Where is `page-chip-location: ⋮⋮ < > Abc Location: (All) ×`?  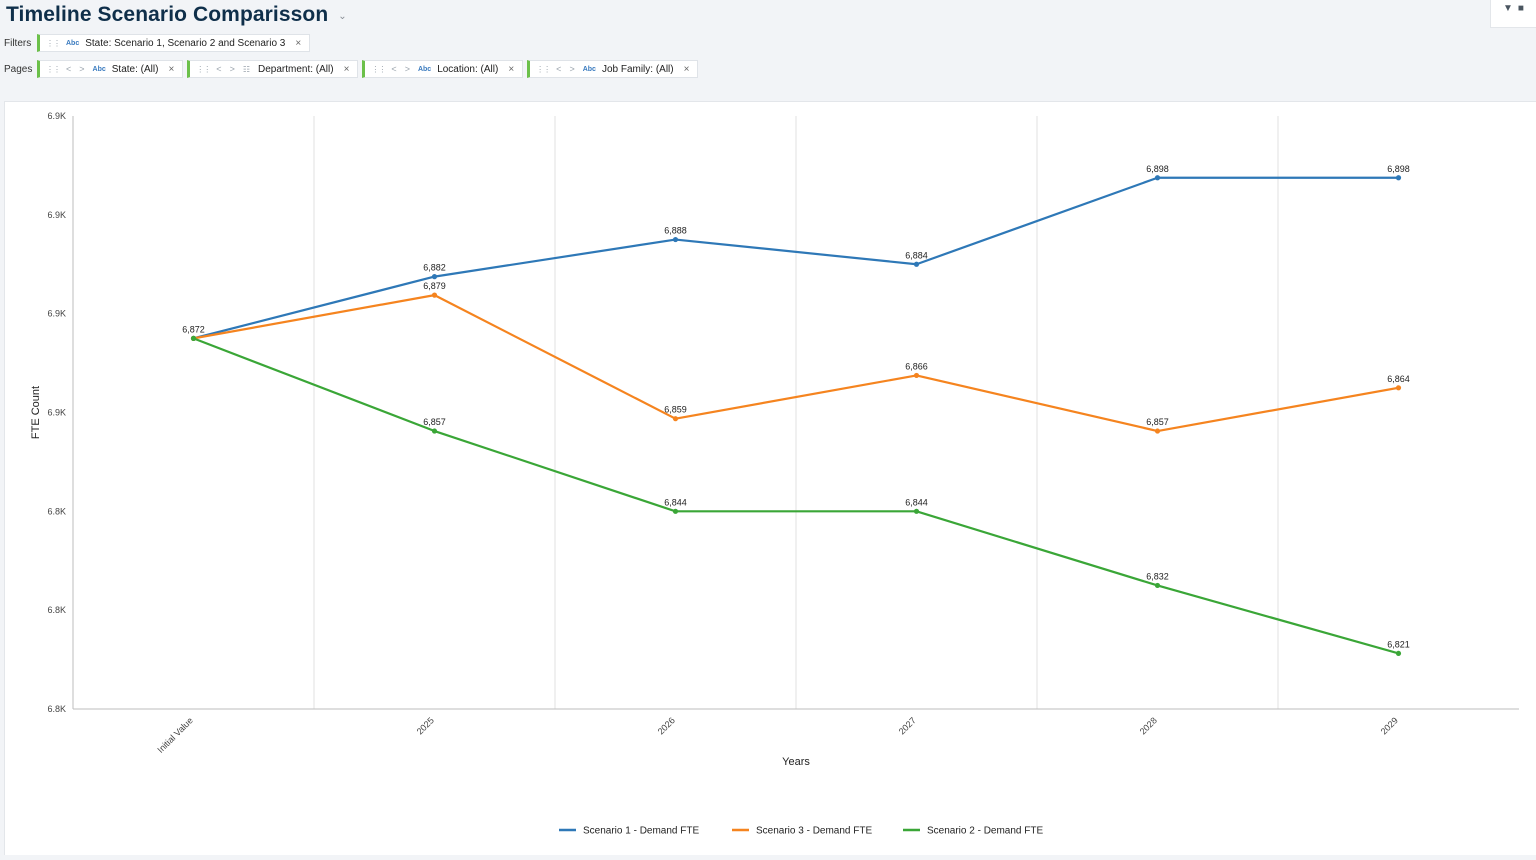 page-chip-location: ⋮⋮ < > Abc Location: (All) × is located at coordinates (443, 69).